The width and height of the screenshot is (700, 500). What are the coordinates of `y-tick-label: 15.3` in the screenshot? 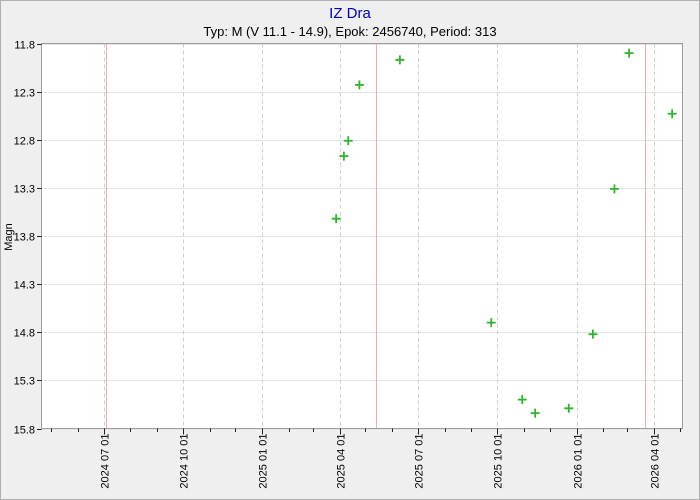 It's located at (24, 382).